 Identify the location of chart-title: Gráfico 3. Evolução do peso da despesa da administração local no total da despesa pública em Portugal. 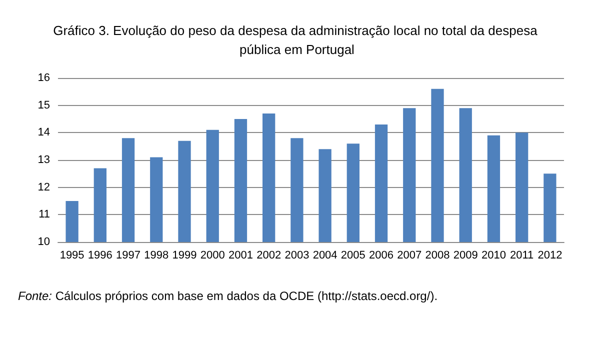
(297, 40).